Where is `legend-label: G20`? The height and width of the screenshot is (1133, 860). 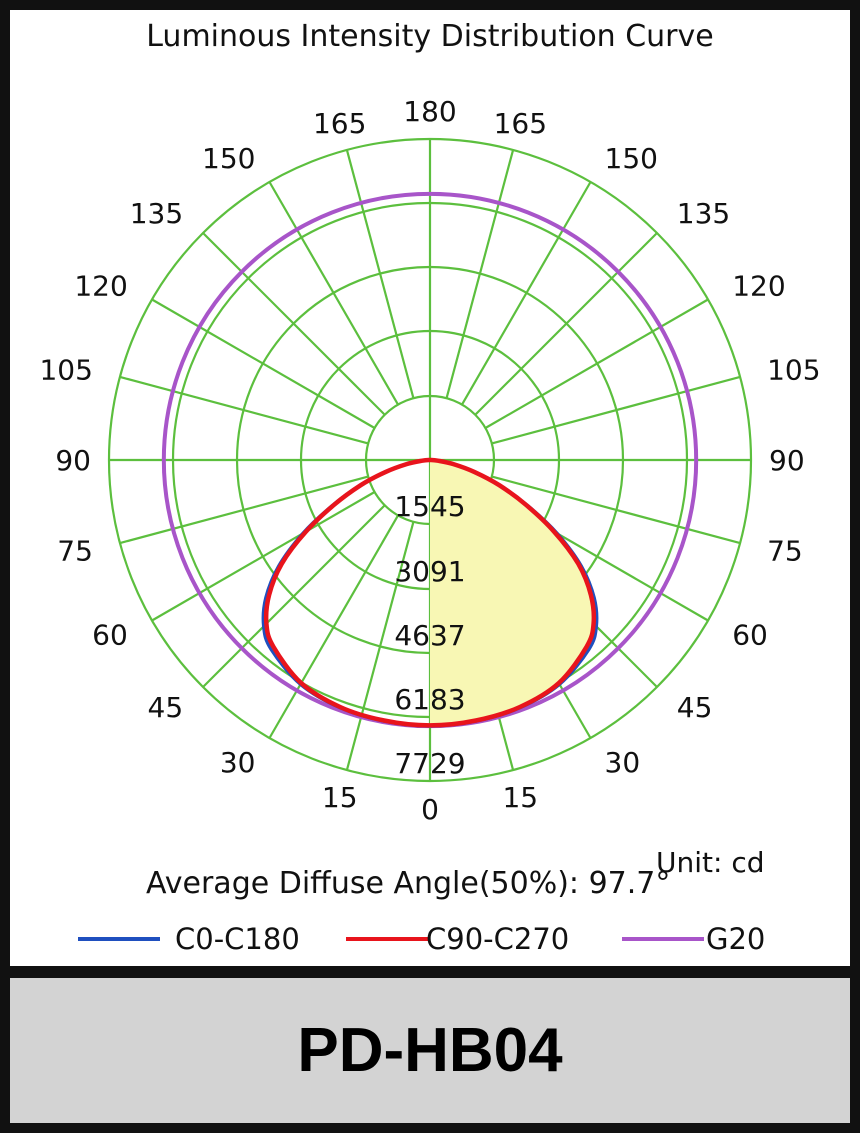
legend-label: G20 is located at coordinates (735, 939).